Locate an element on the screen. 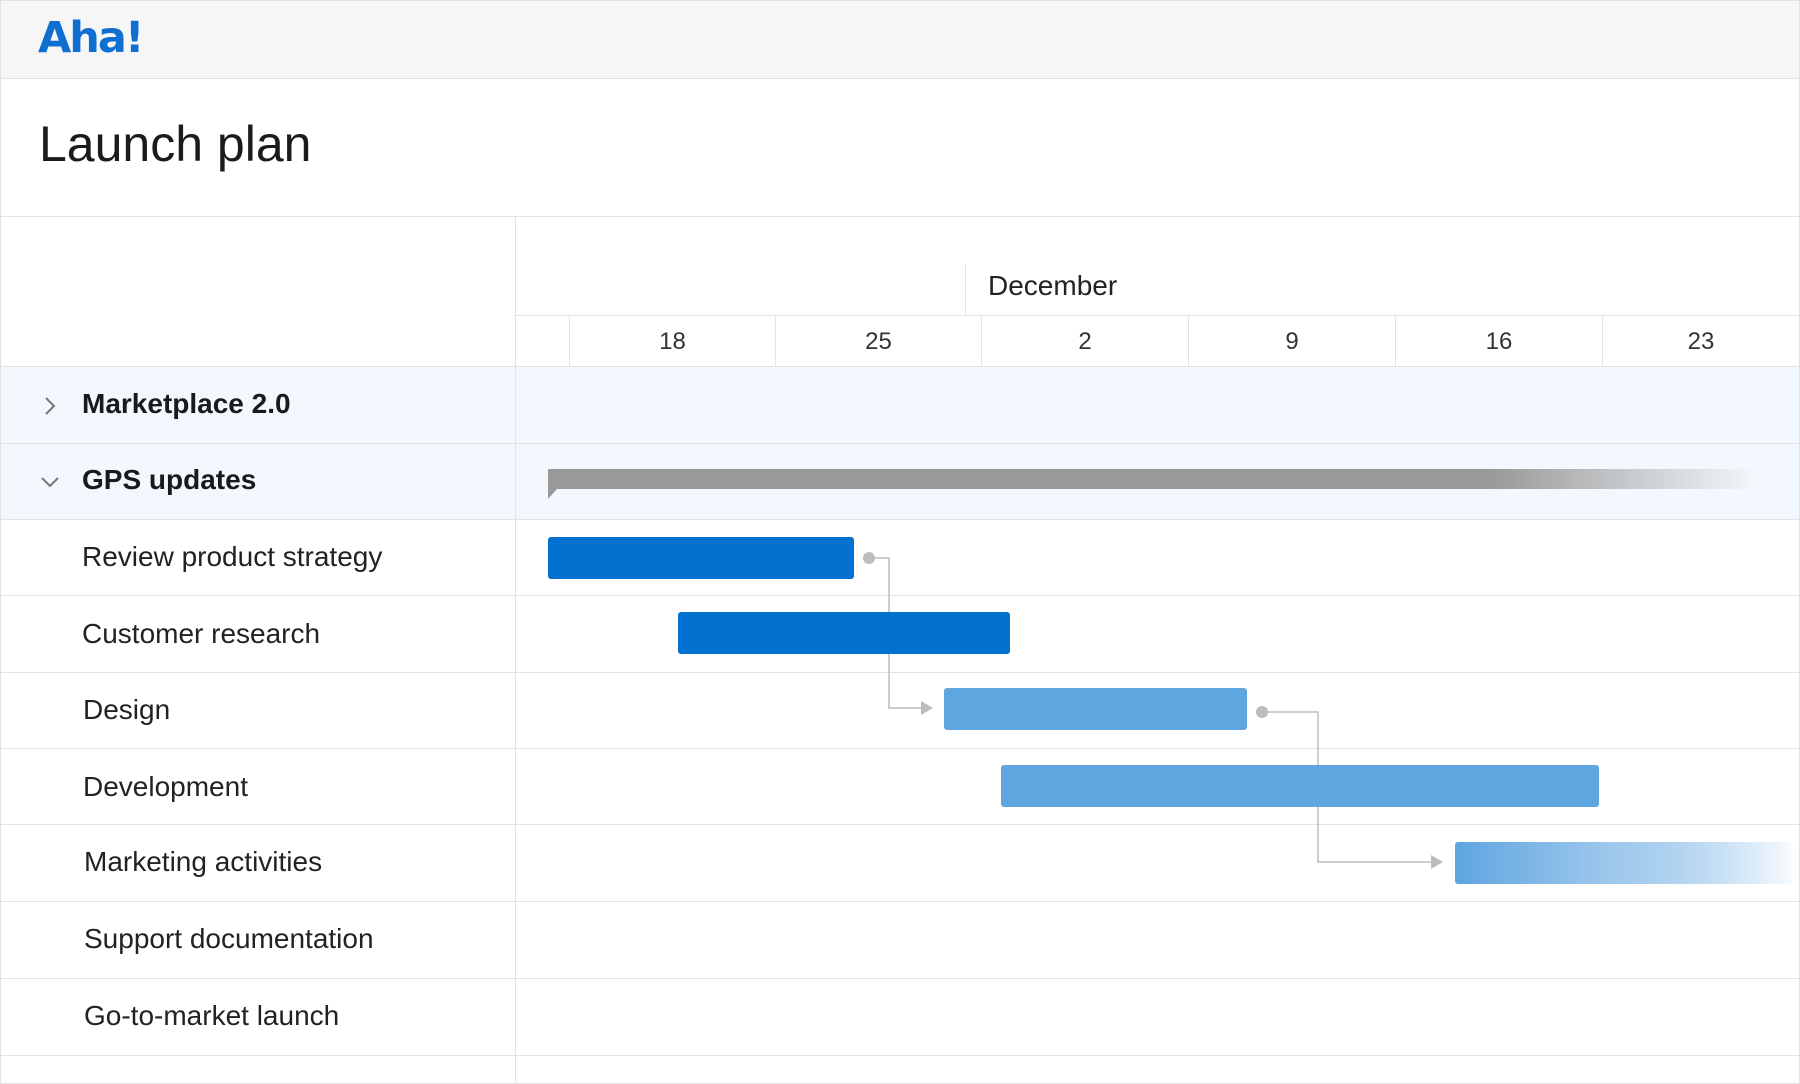  task-bar-review-product-strategy is located at coordinates (701, 558).